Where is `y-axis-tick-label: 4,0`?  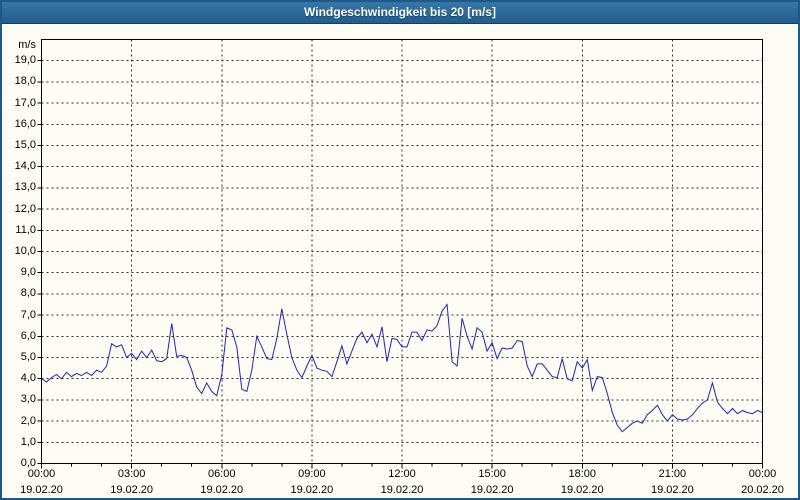 y-axis-tick-label: 4,0 is located at coordinates (28, 378).